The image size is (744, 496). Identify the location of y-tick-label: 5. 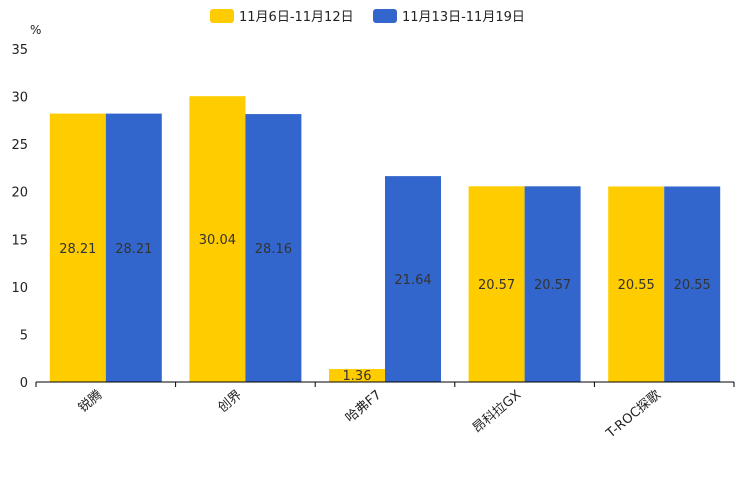
(24, 335).